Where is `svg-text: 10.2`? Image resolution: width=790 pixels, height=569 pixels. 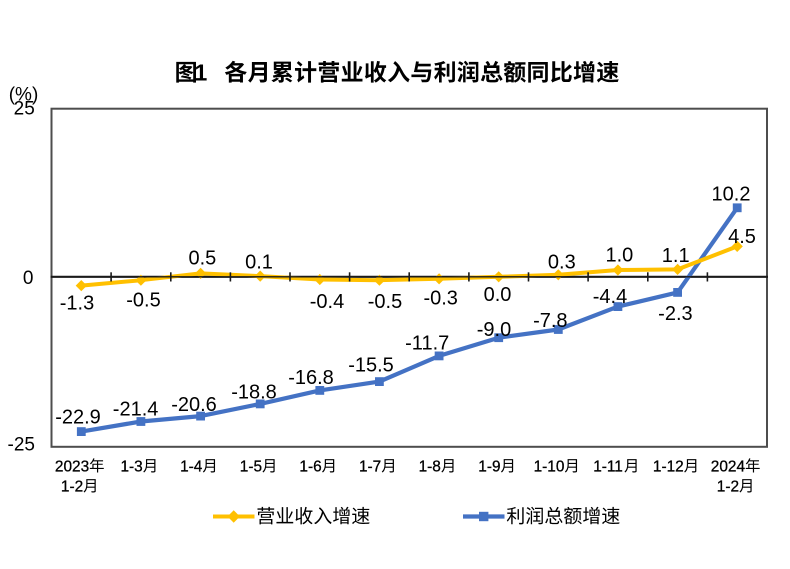
svg-text: 10.2 is located at coordinates (731, 194).